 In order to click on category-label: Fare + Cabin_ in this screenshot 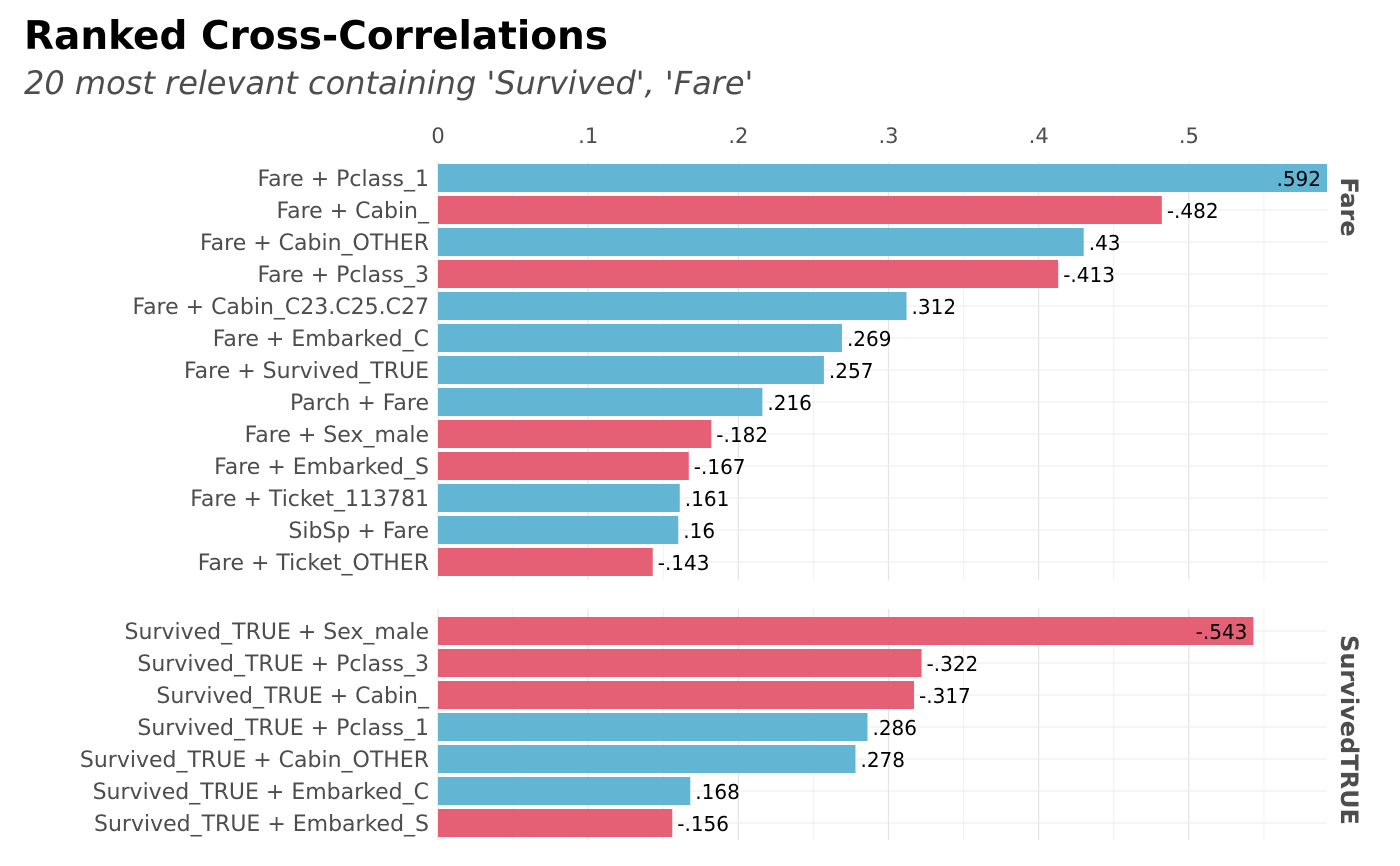, I will do `click(353, 211)`.